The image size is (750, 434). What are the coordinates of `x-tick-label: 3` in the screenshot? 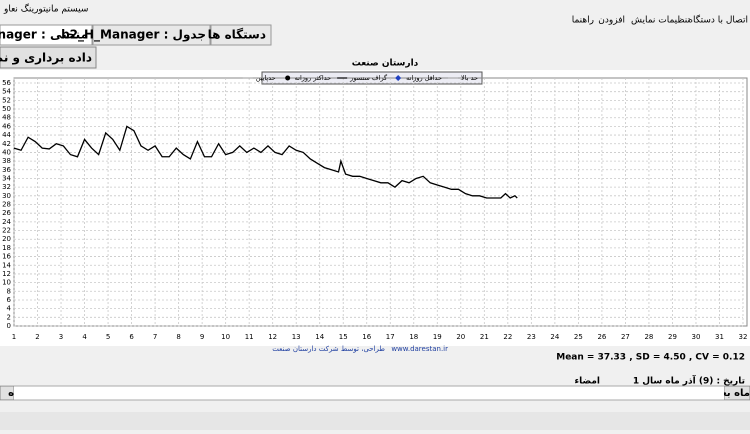 It's located at (61, 337).